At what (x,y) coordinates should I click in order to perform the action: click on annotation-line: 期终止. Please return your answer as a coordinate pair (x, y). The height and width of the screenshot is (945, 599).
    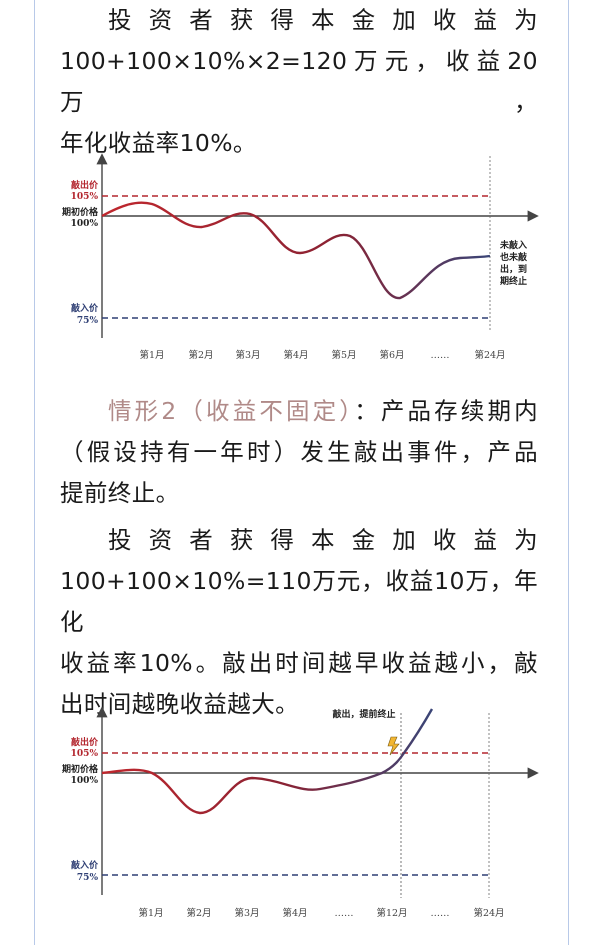
    Looking at the image, I should click on (513, 281).